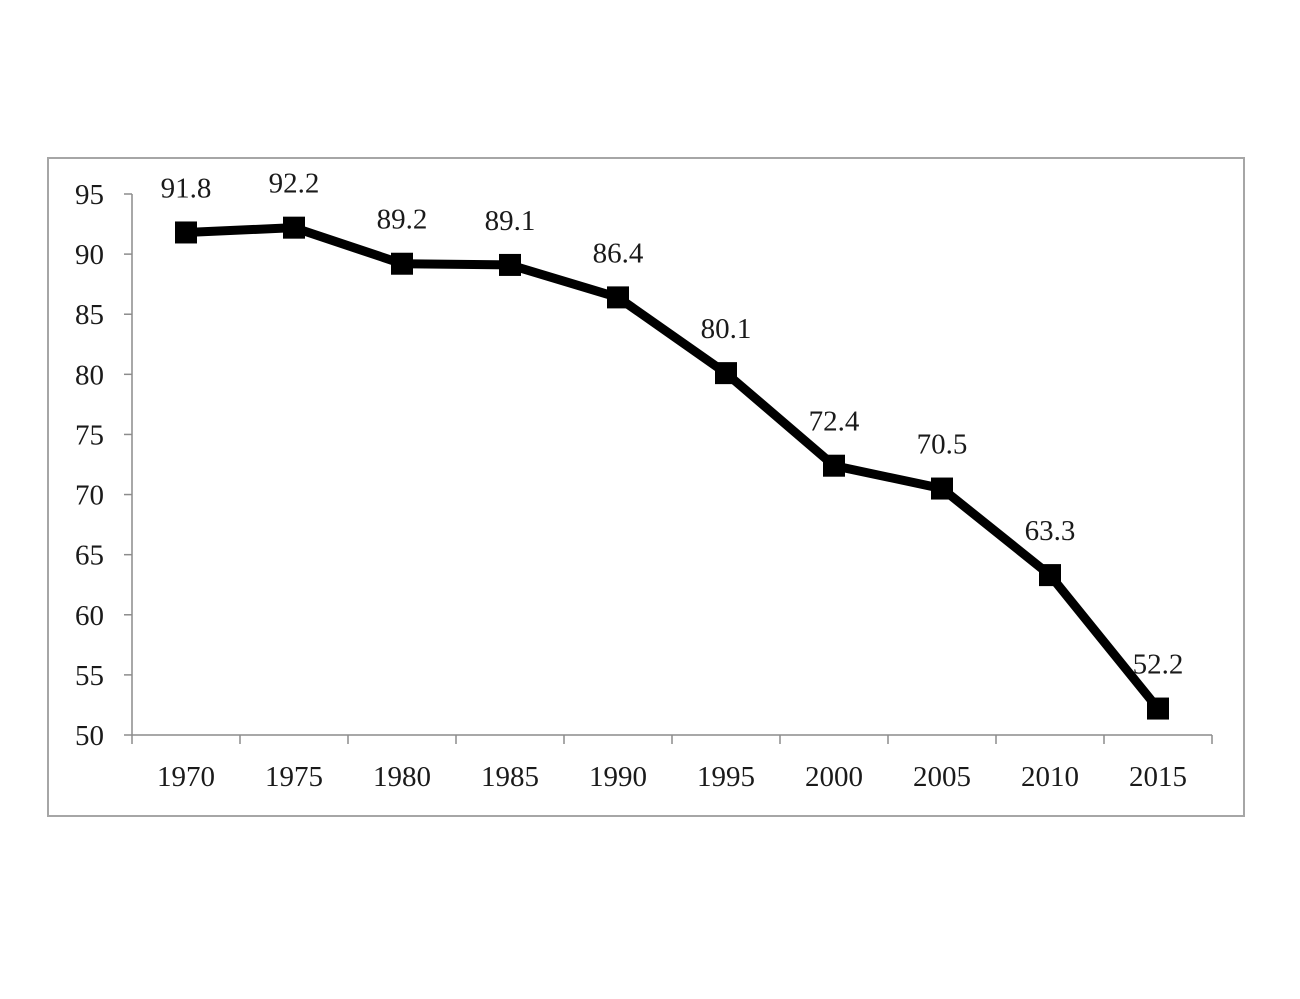 The height and width of the screenshot is (999, 1300). Describe the element at coordinates (294, 184) in the screenshot. I see `data-value-label: 92.2` at that location.